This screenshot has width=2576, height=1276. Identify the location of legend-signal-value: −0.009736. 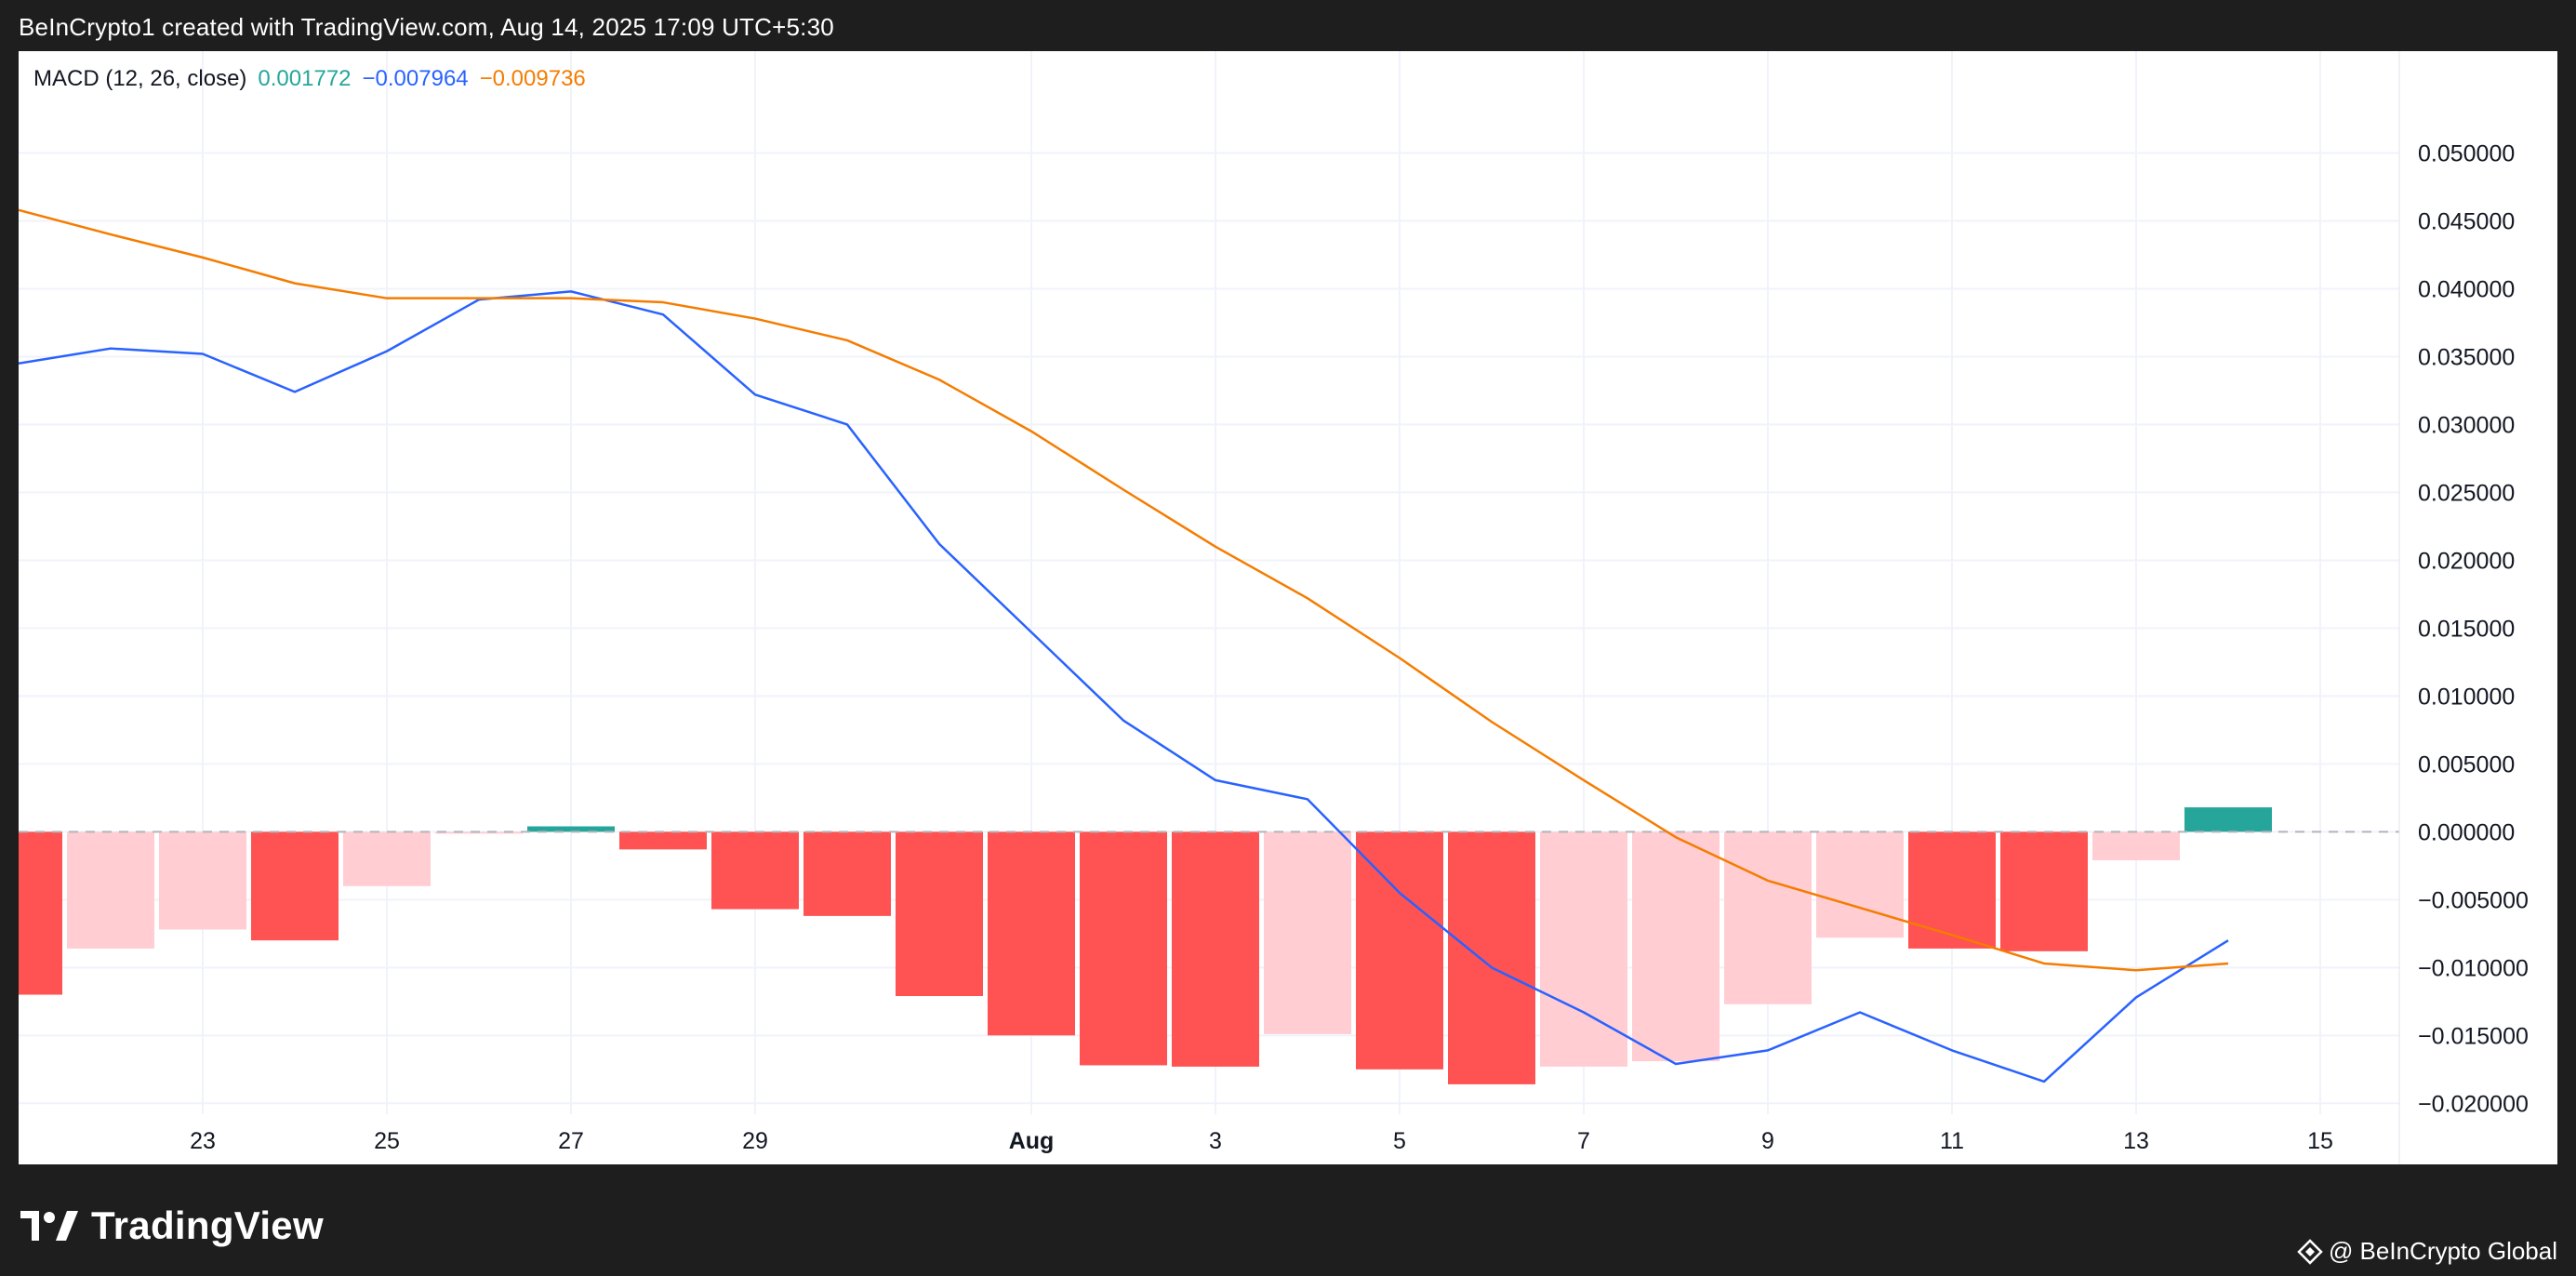
(532, 78).